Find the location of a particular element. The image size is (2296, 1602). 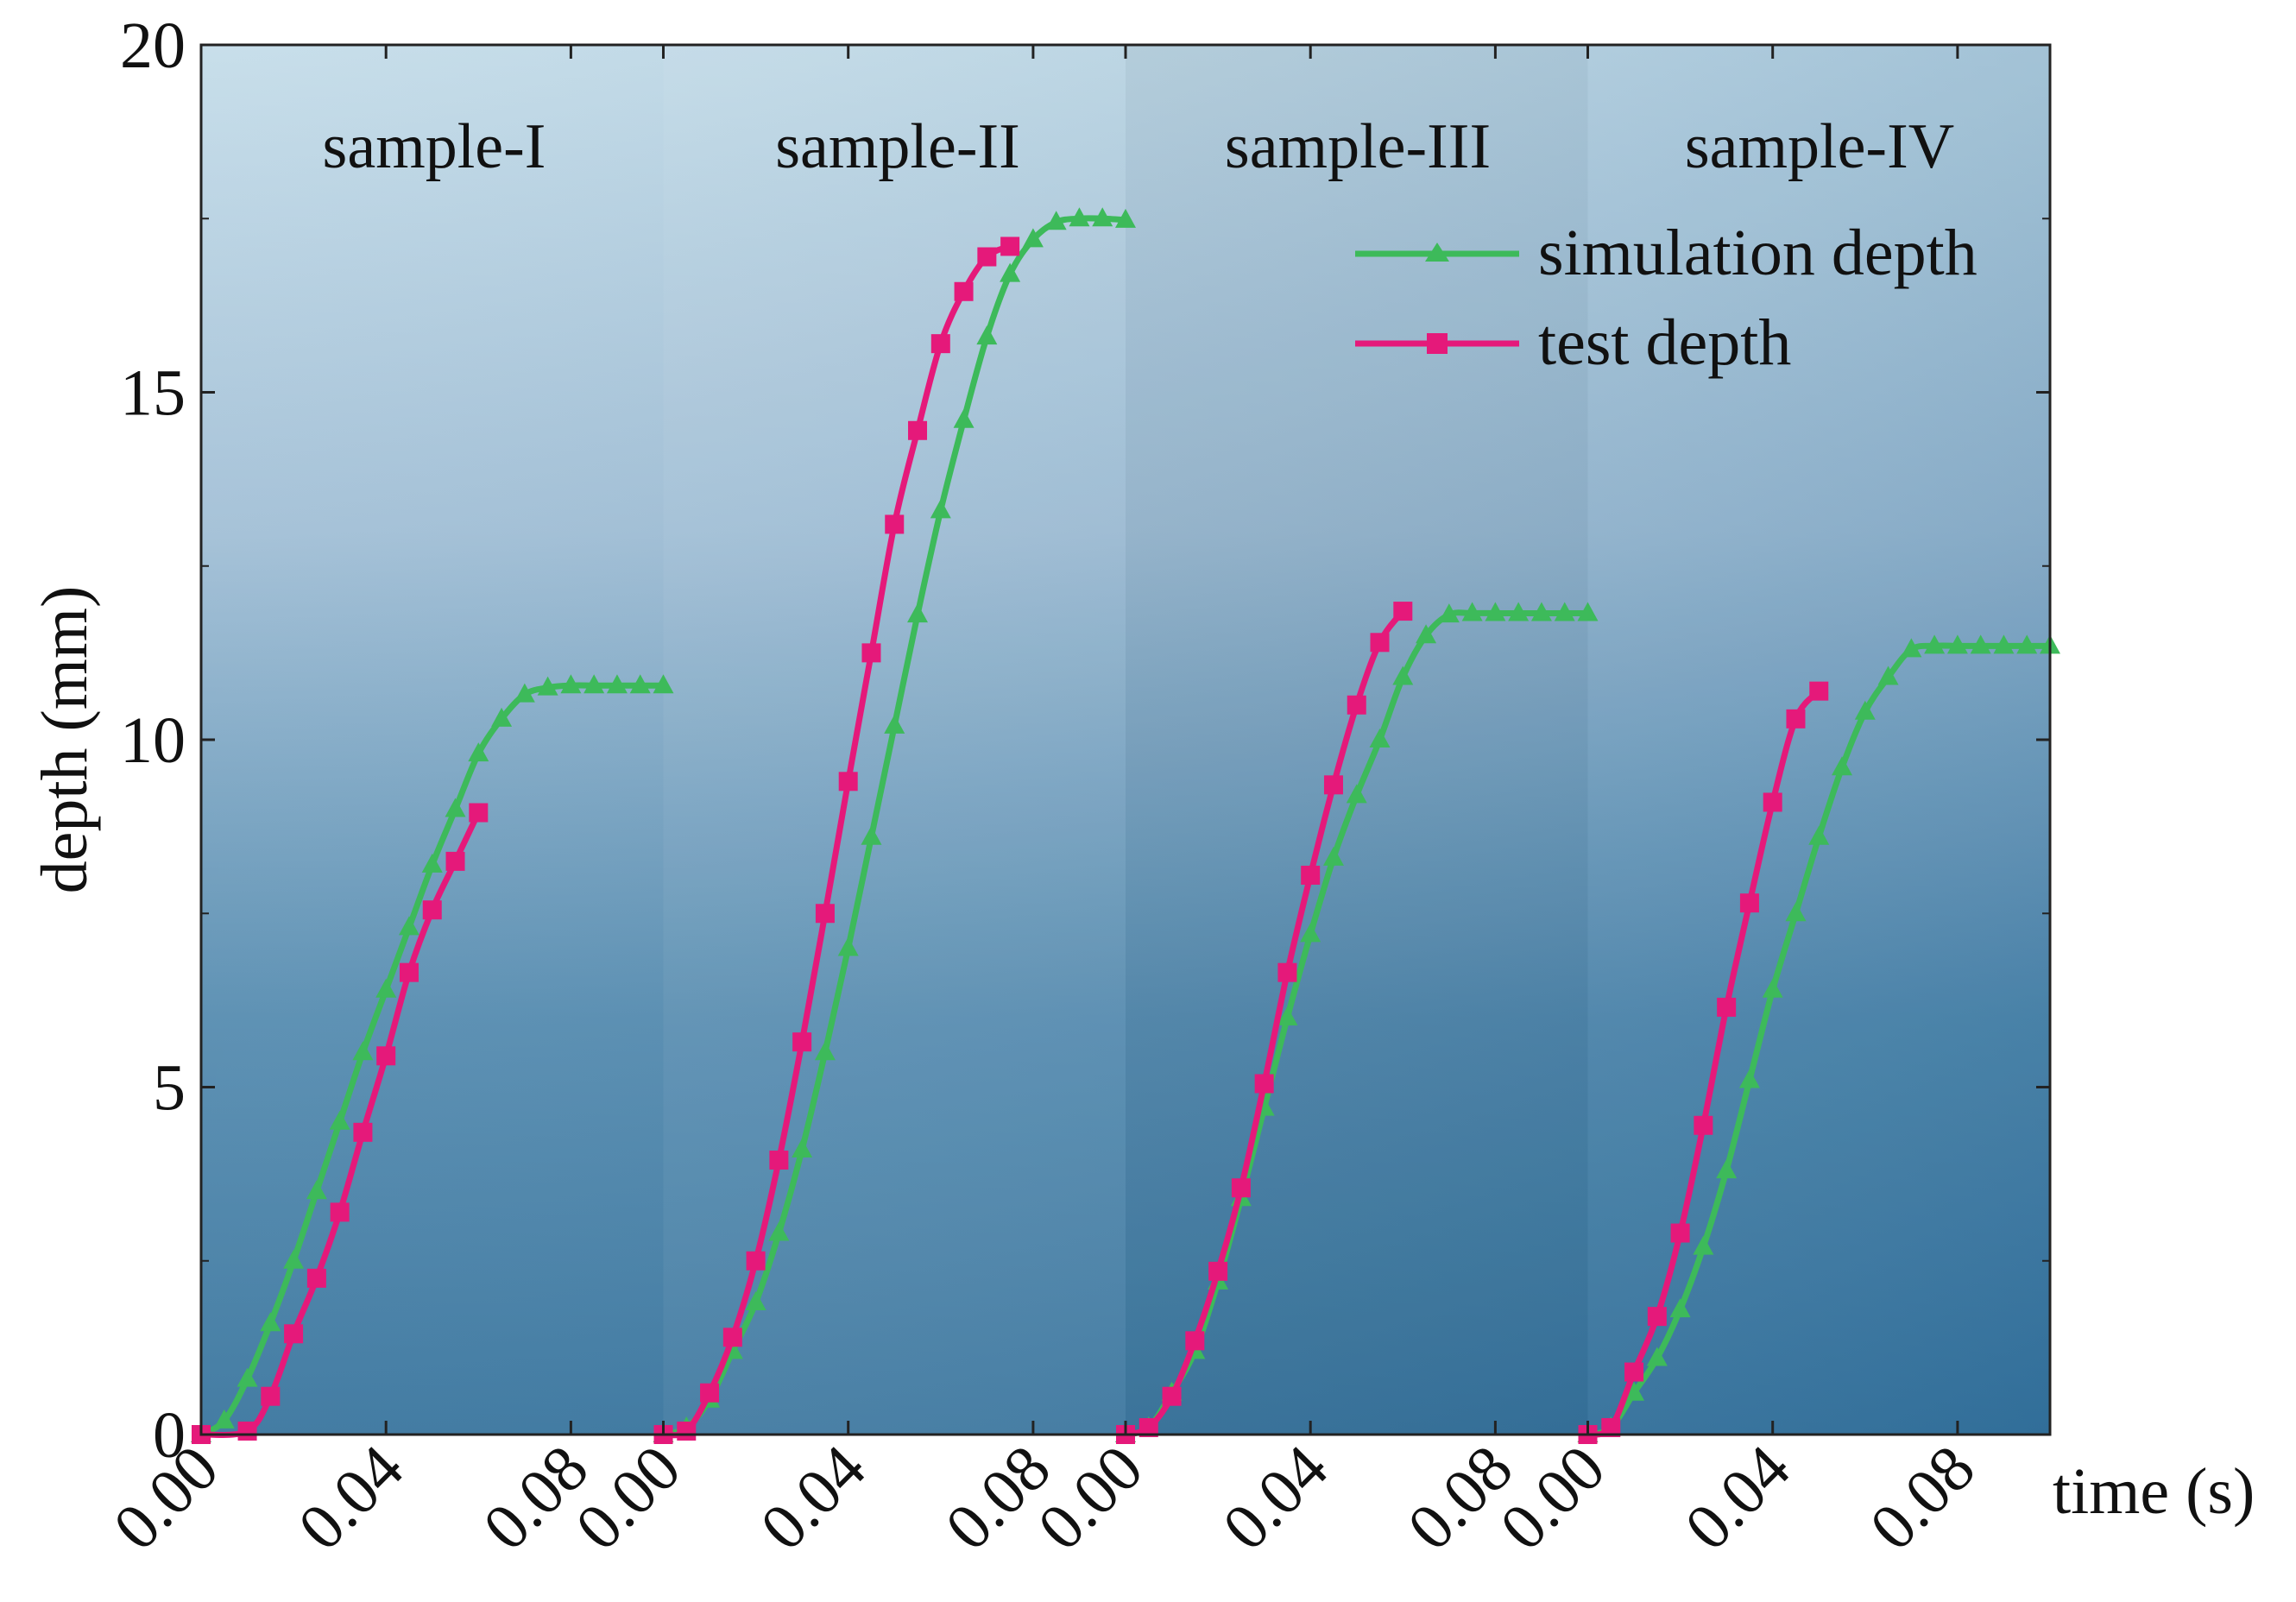

x-axis-title: time (s) is located at coordinates (2154, 1491).